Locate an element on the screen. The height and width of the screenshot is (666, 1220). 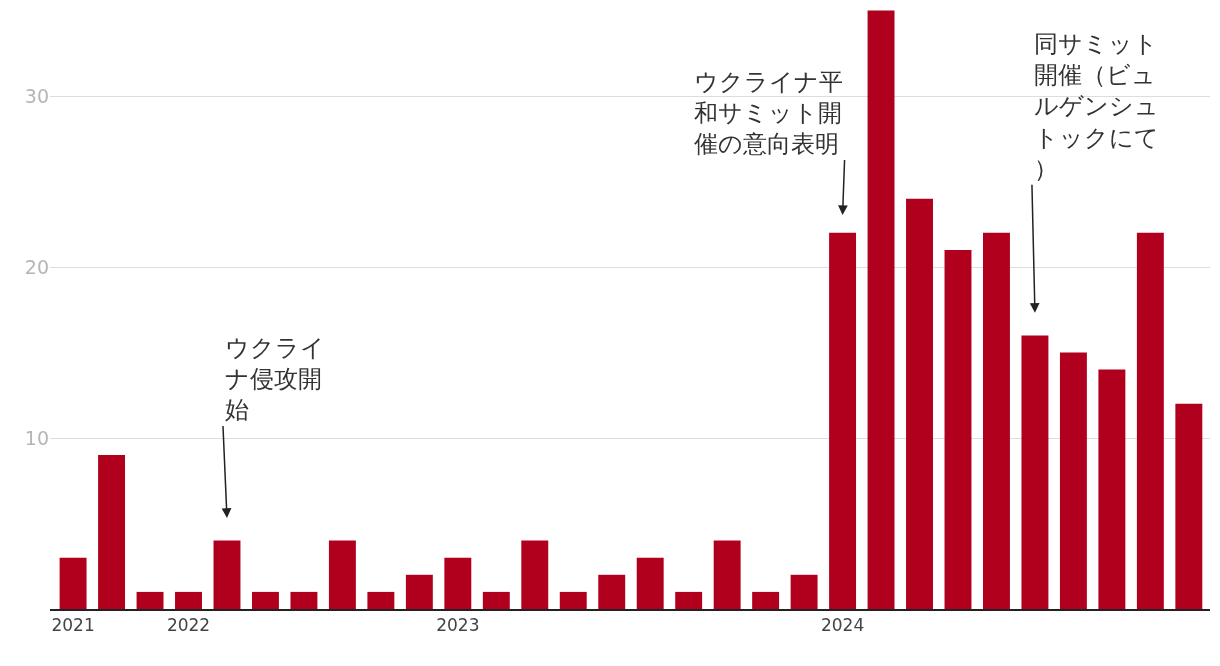
y-tick-label: 10 is located at coordinates (36, 437).